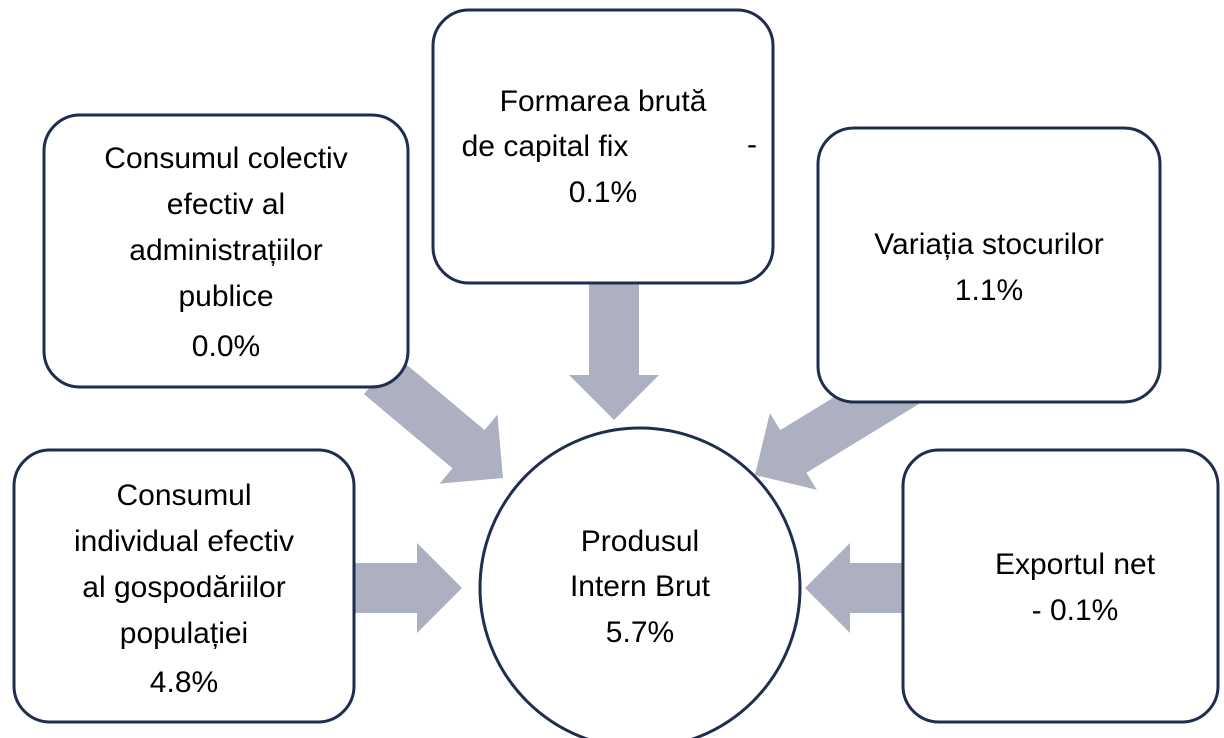 The image size is (1224, 738). Describe the element at coordinates (545, 146) in the screenshot. I see `node-label: de capital fix` at that location.